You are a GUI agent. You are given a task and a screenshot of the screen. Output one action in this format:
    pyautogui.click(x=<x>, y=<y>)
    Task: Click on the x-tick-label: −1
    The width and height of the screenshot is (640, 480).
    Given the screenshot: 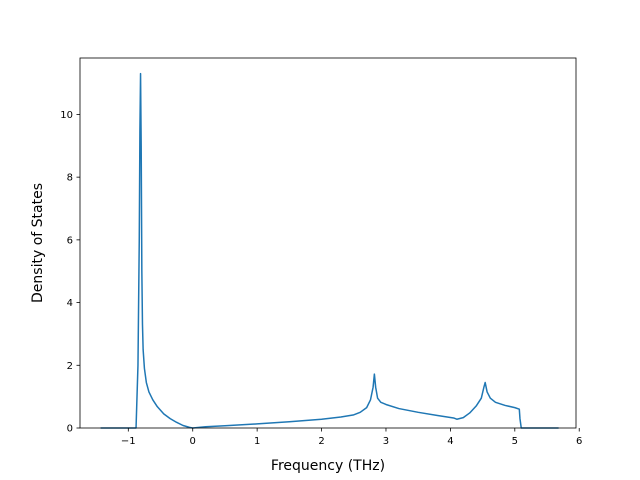 What is the action you would take?
    pyautogui.click(x=128, y=441)
    